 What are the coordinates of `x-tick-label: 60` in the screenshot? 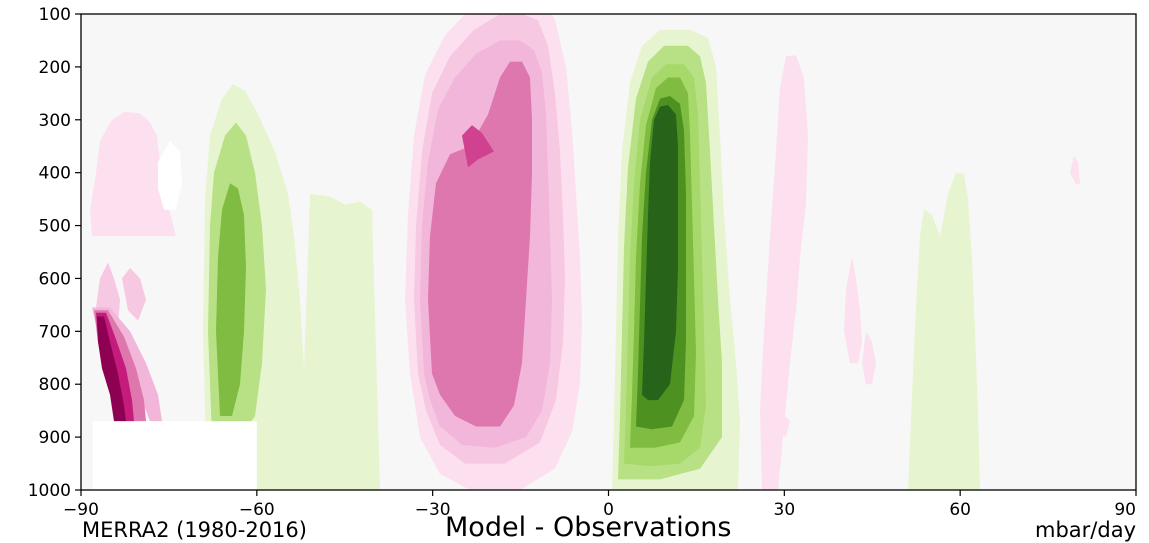 It's located at (960, 510).